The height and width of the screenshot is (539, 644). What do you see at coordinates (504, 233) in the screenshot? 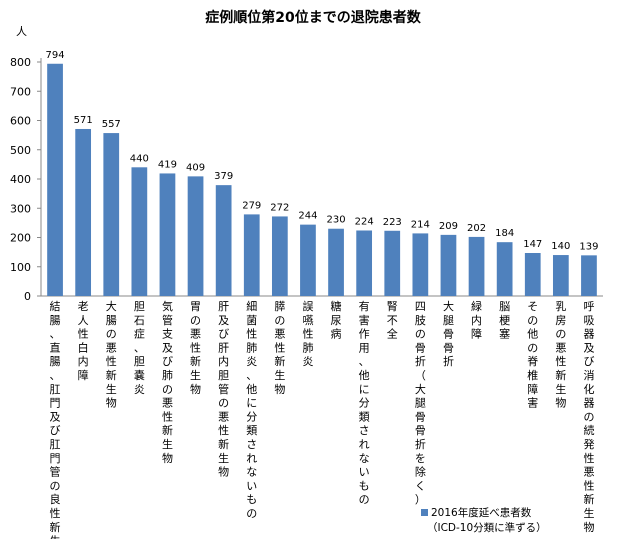
I see `data-label: 184` at bounding box center [504, 233].